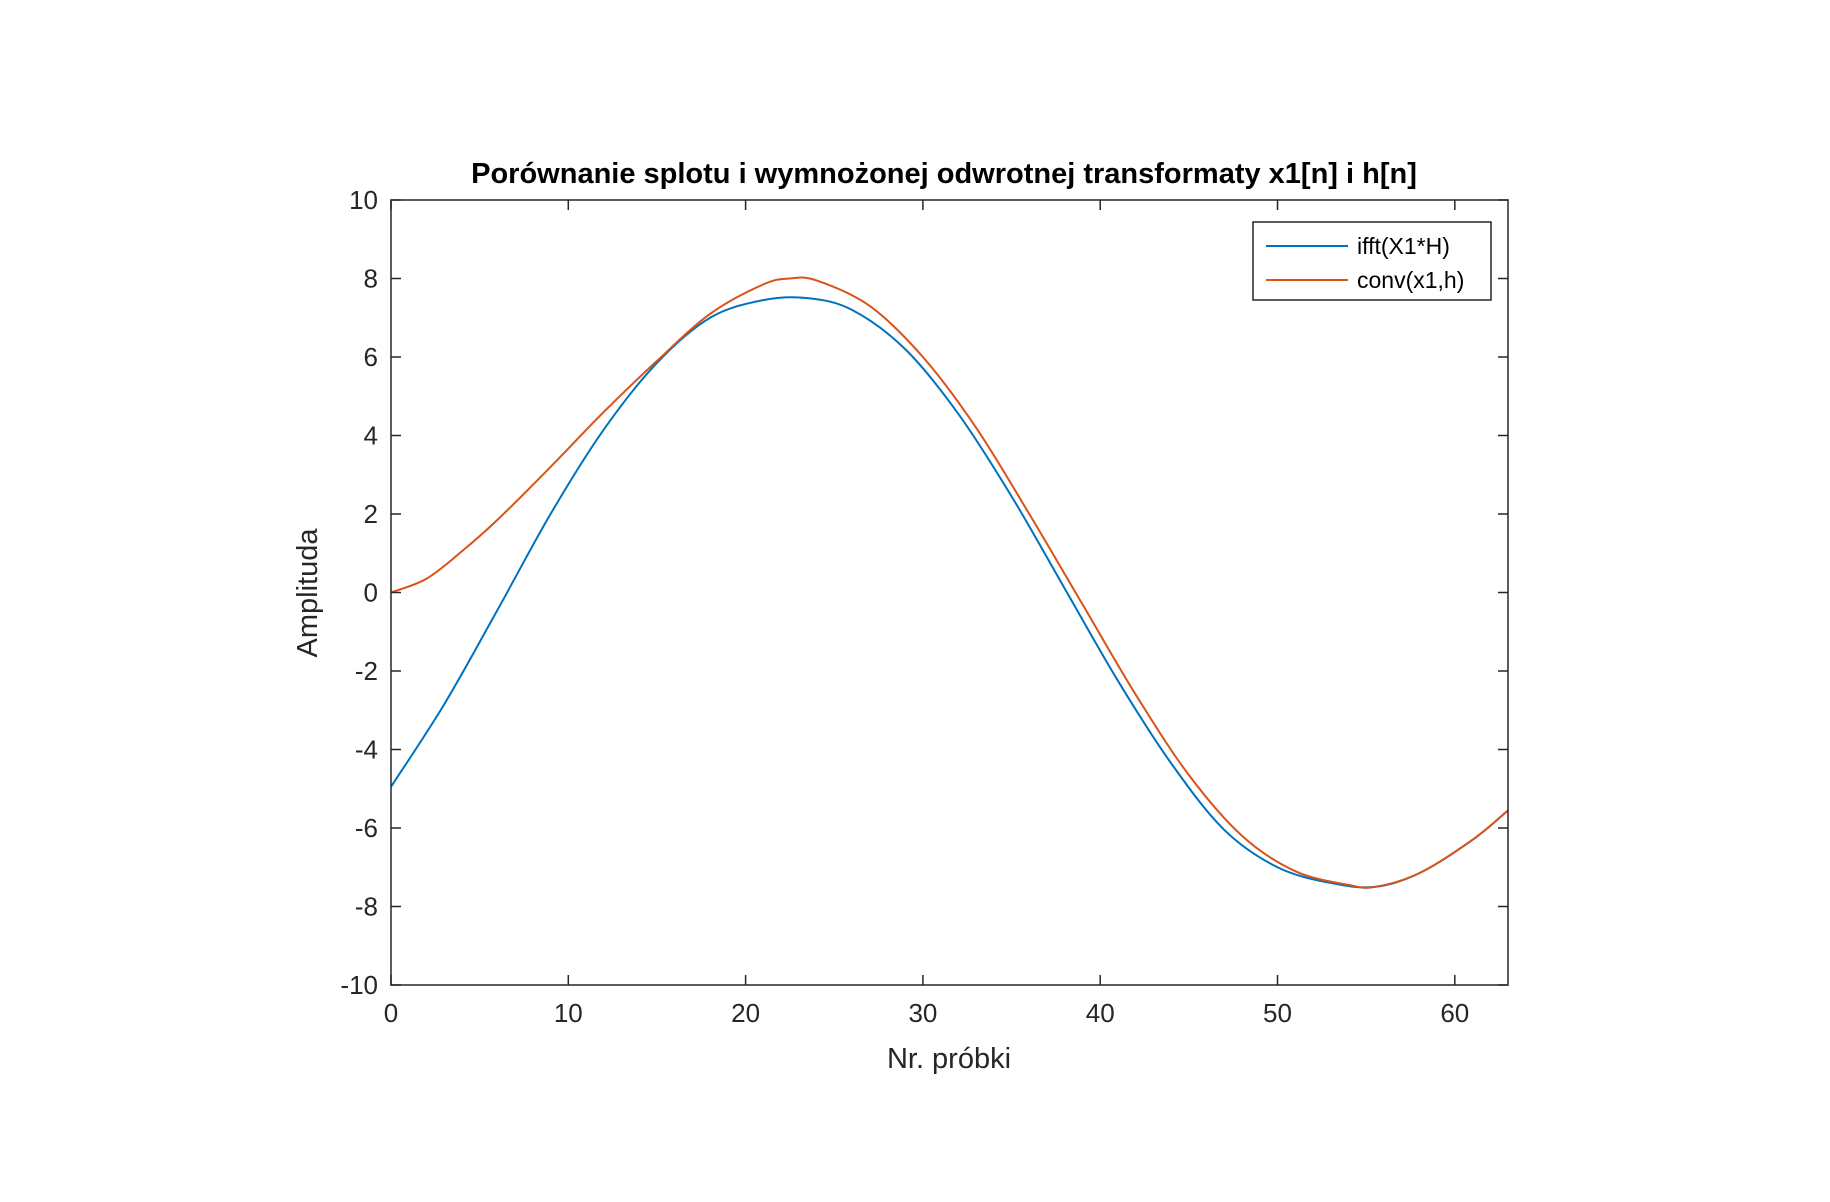  I want to click on x-tick-labels: 0 10 20 30 40 50 60, so click(927, 1013).